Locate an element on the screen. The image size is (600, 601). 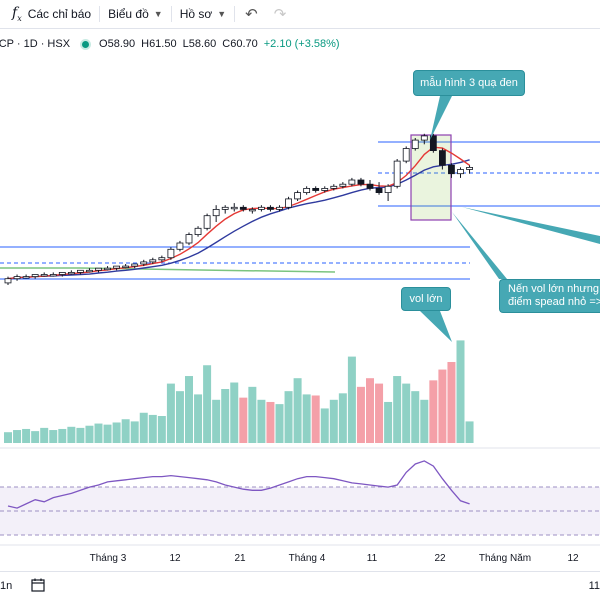
spread-callout: Nến vol lớn nhưng điểm spead nhỏ => is located at coordinates (549, 296).